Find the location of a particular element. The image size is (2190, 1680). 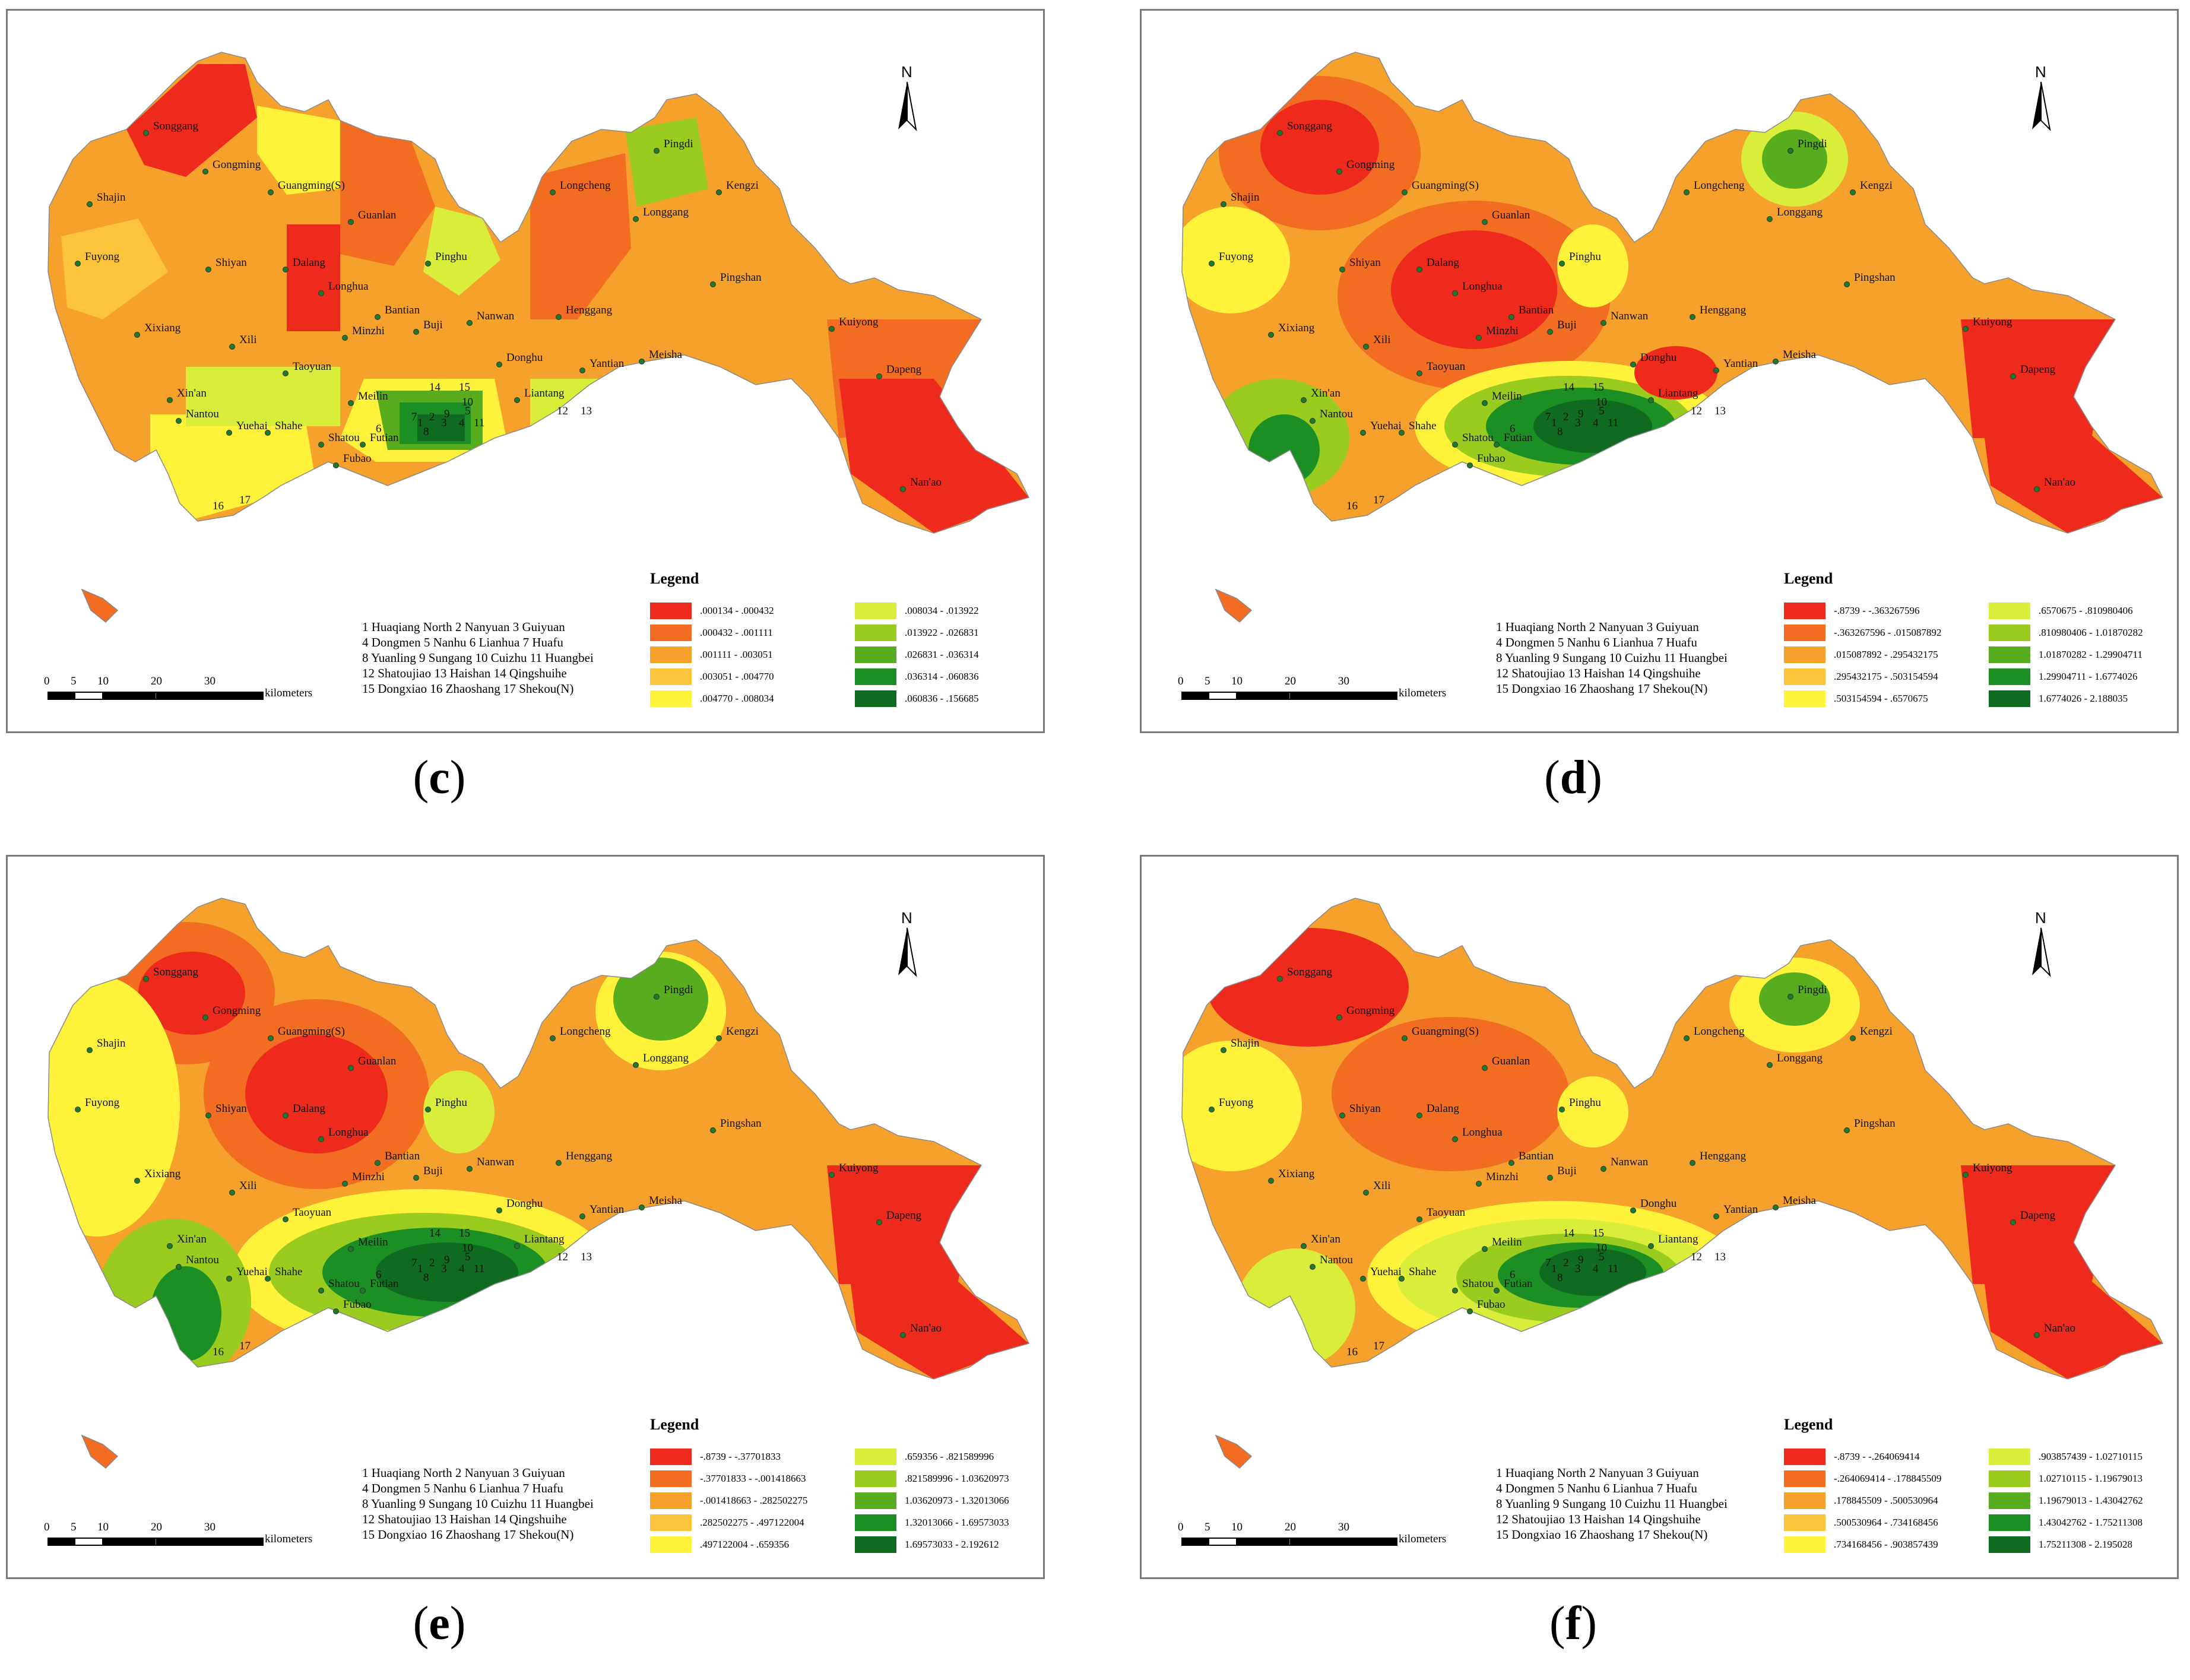

place-label: Xili is located at coordinates (248, 1186).